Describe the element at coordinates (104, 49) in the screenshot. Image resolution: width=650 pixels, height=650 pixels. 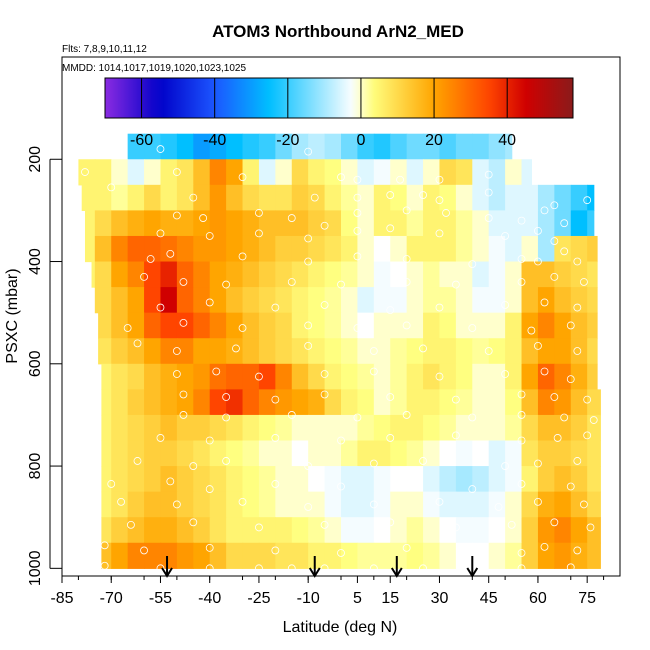
I see `flights-subtitle: Flts: 7,8,9,10,11,12` at that location.